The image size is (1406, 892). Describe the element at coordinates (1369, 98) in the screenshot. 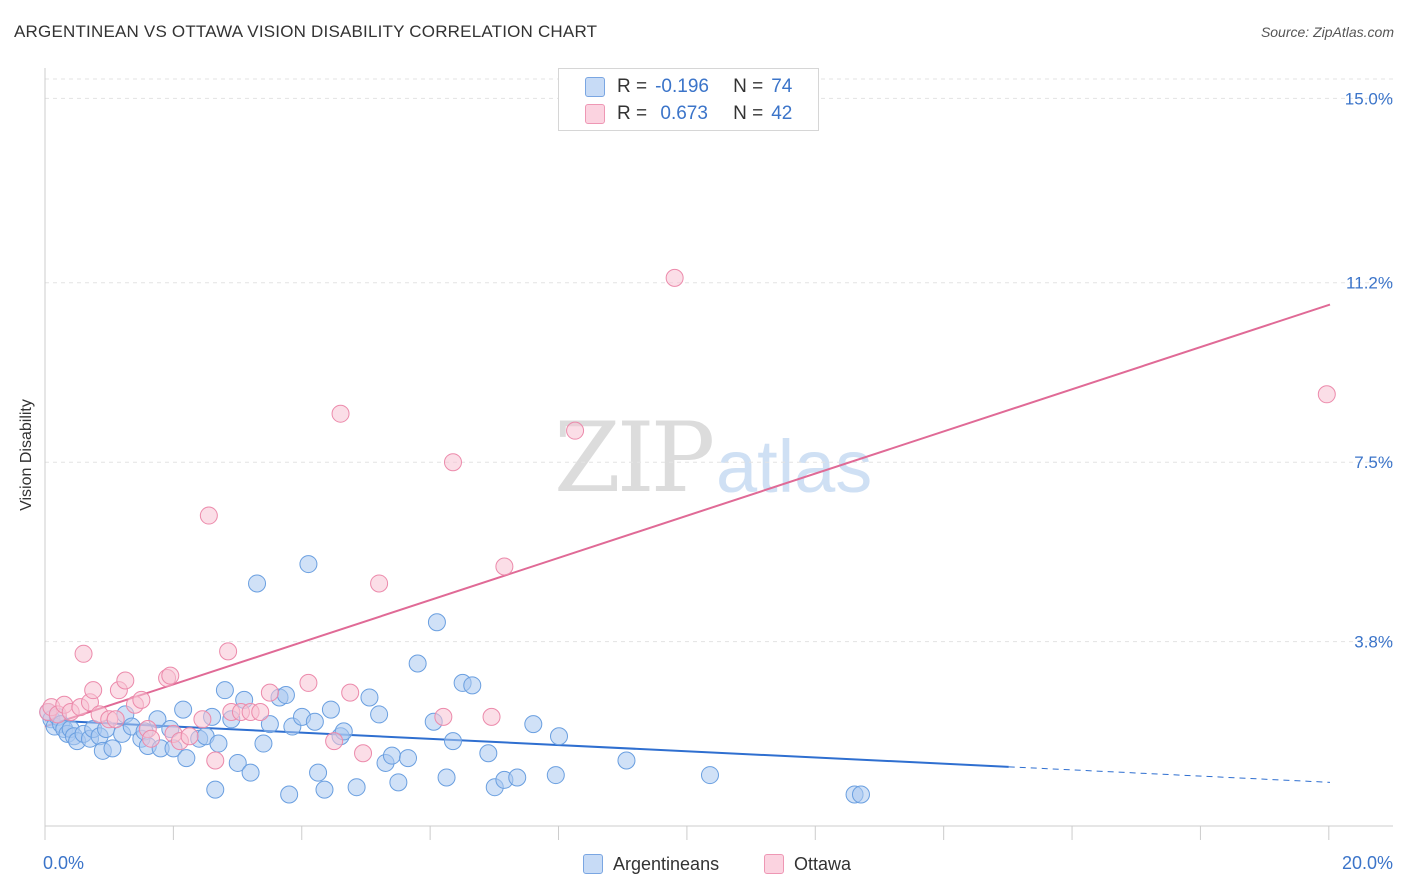

I see `y-tick-label: 15.0%` at that location.